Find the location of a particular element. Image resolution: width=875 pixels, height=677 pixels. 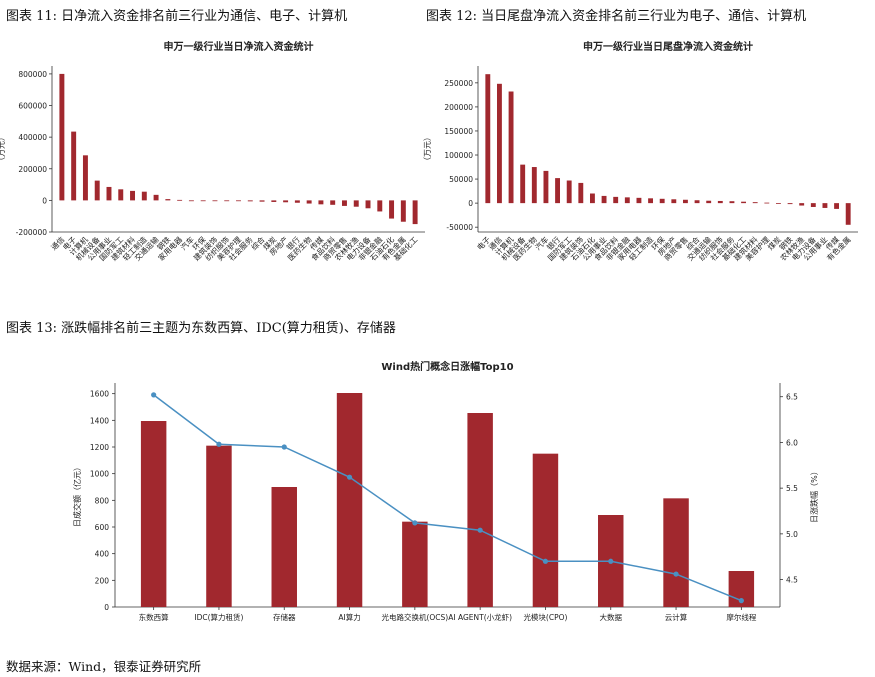

chart3-y-right-tick-label: 4.5 is located at coordinates (792, 580).